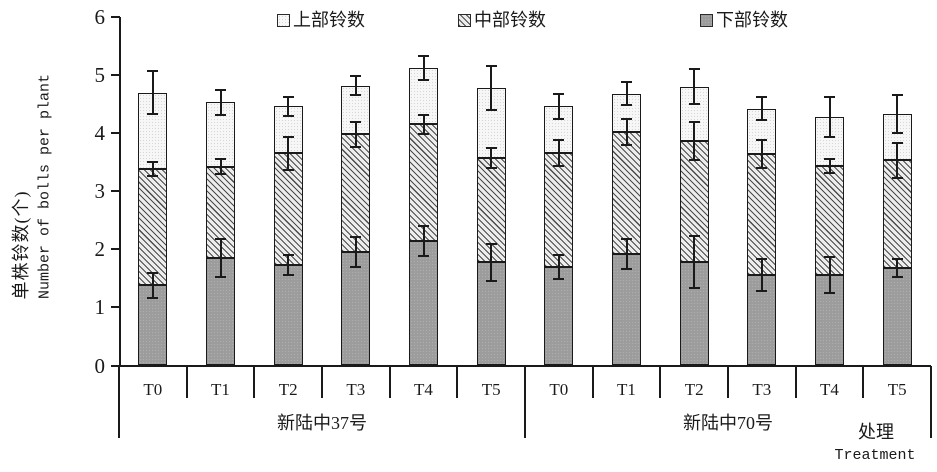 The image size is (937, 472). Describe the element at coordinates (283, 20) in the screenshot. I see `legend-marker-upper-icon` at that location.